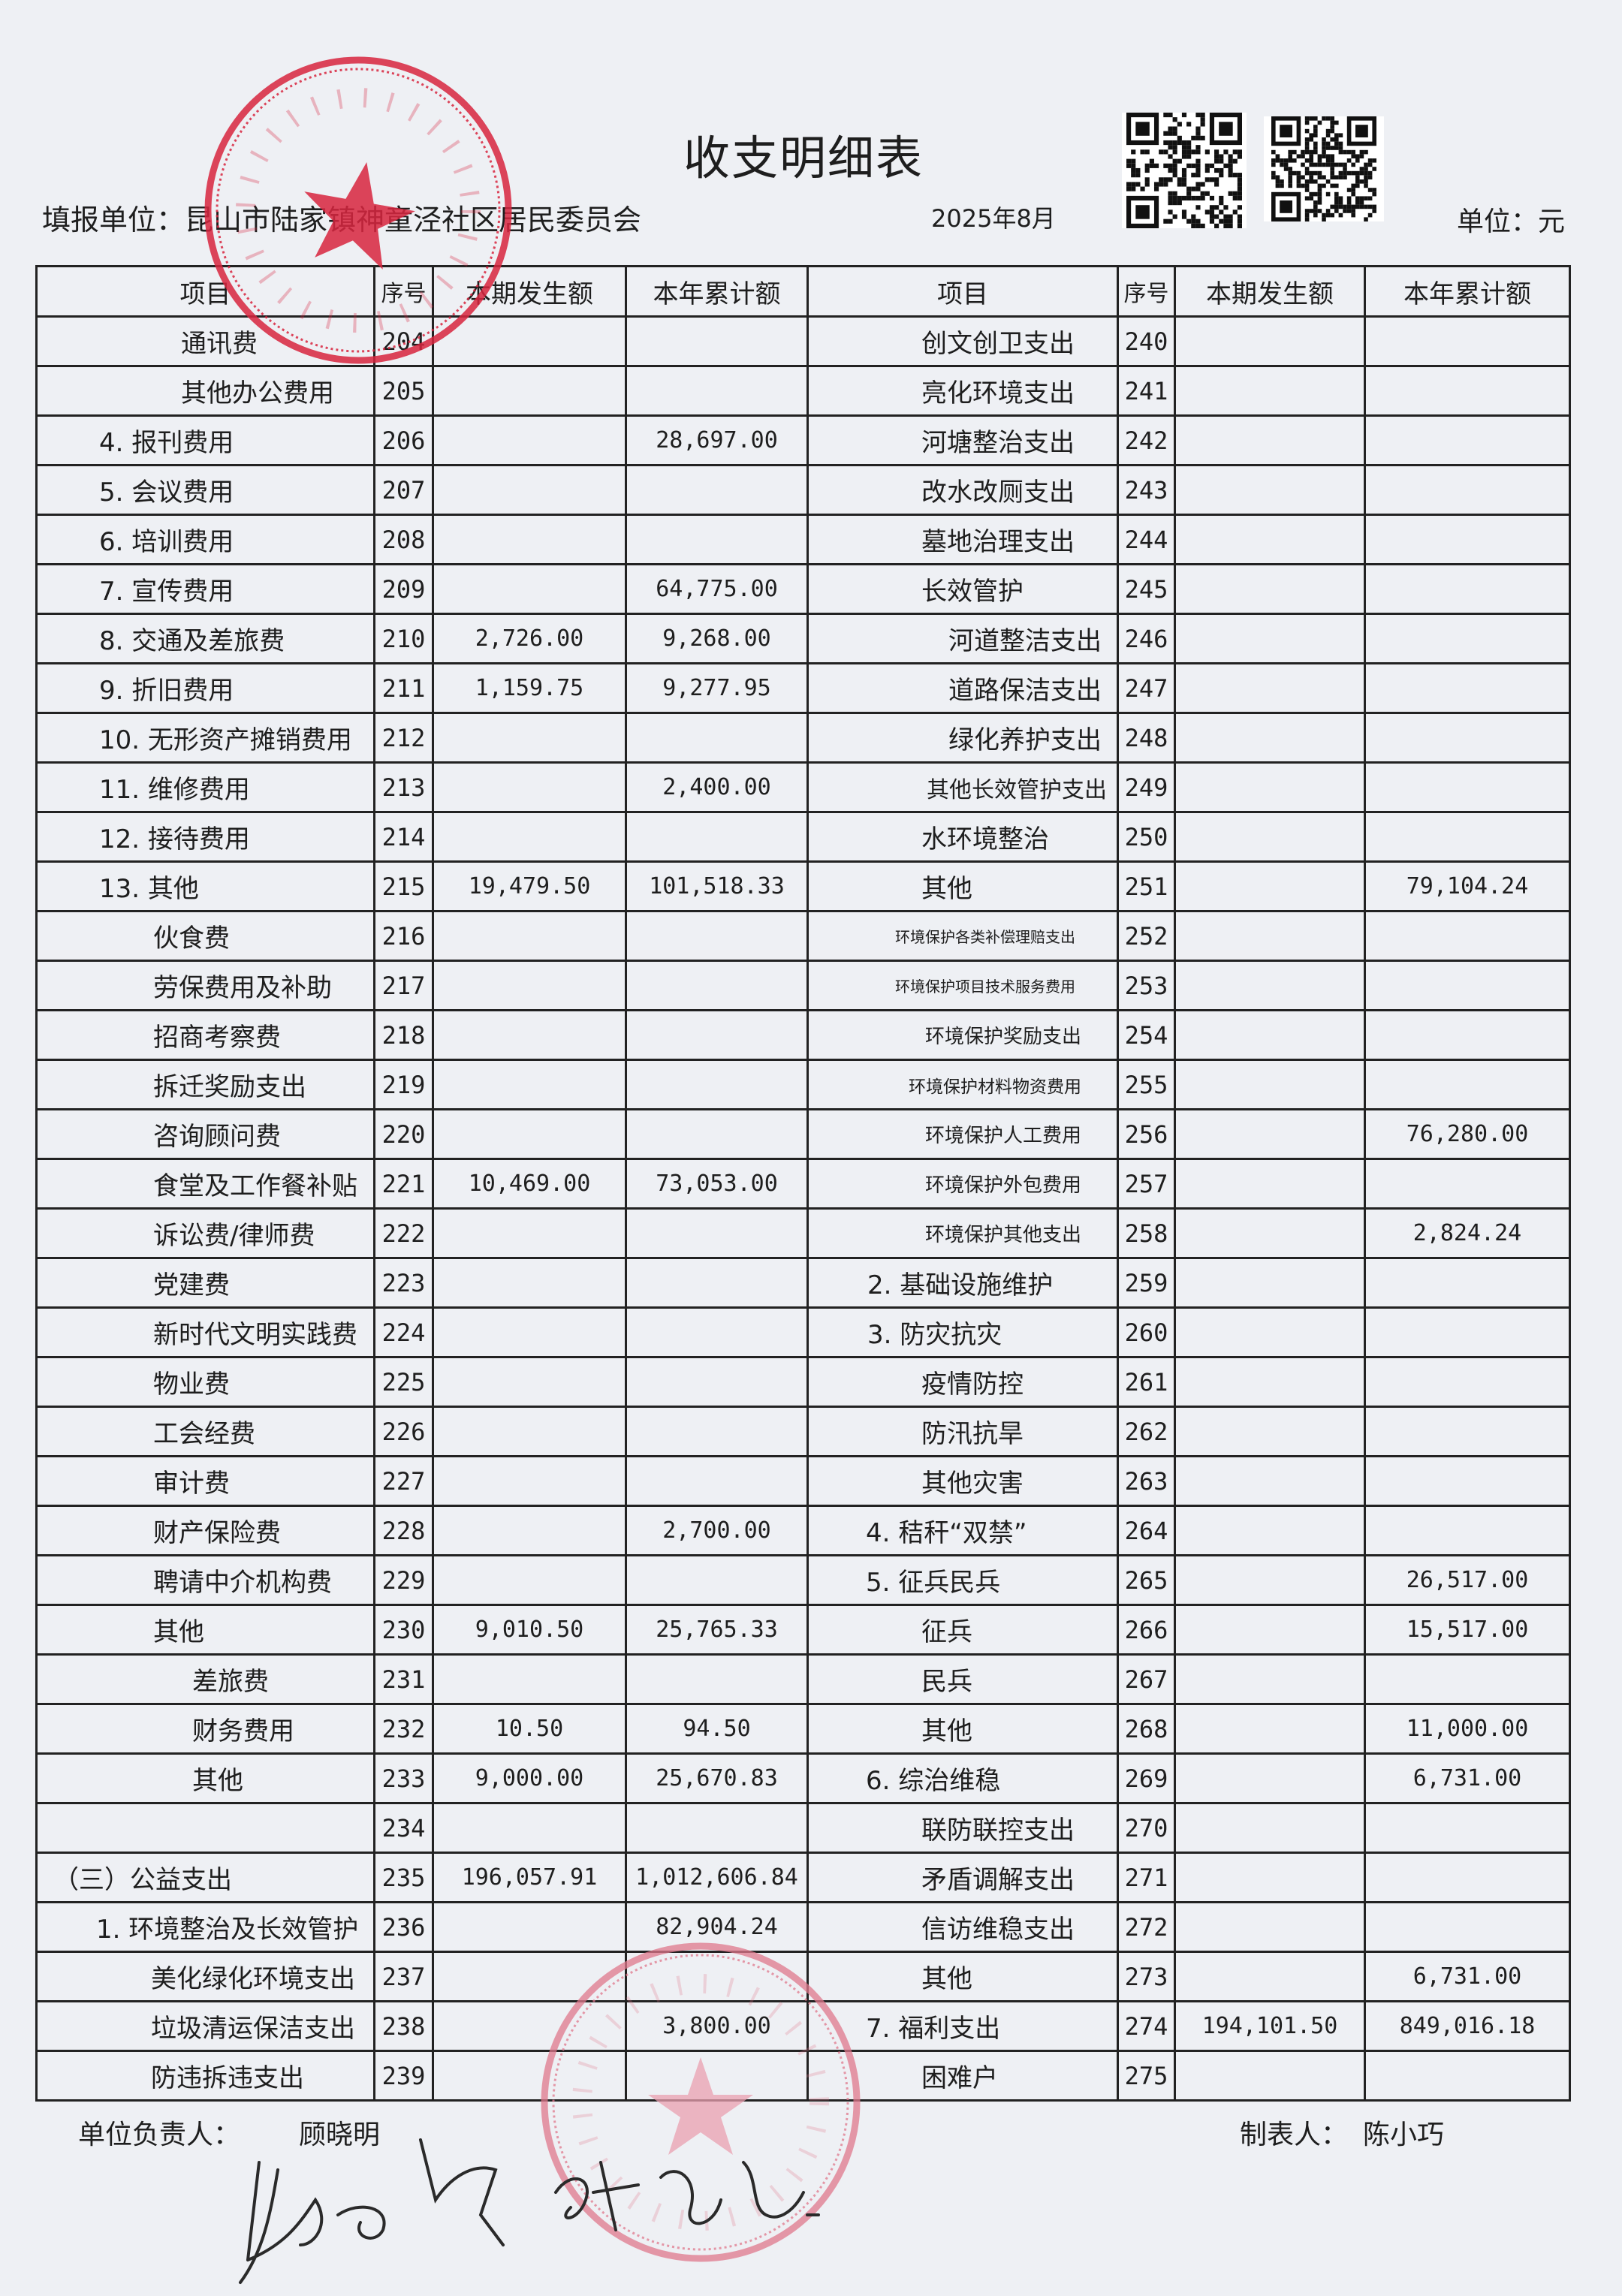  Describe the element at coordinates (717, 688) in the screenshot. I see `row-ytd-amount: 9,277.95` at that location.